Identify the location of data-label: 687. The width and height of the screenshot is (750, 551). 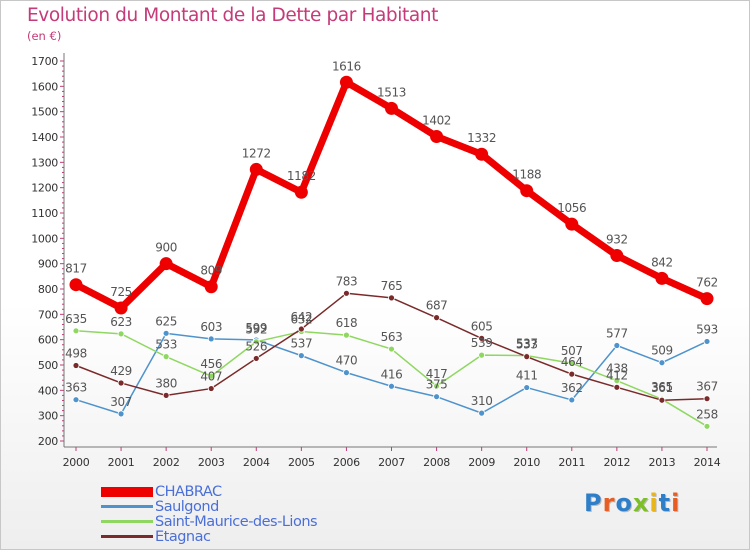
(437, 306).